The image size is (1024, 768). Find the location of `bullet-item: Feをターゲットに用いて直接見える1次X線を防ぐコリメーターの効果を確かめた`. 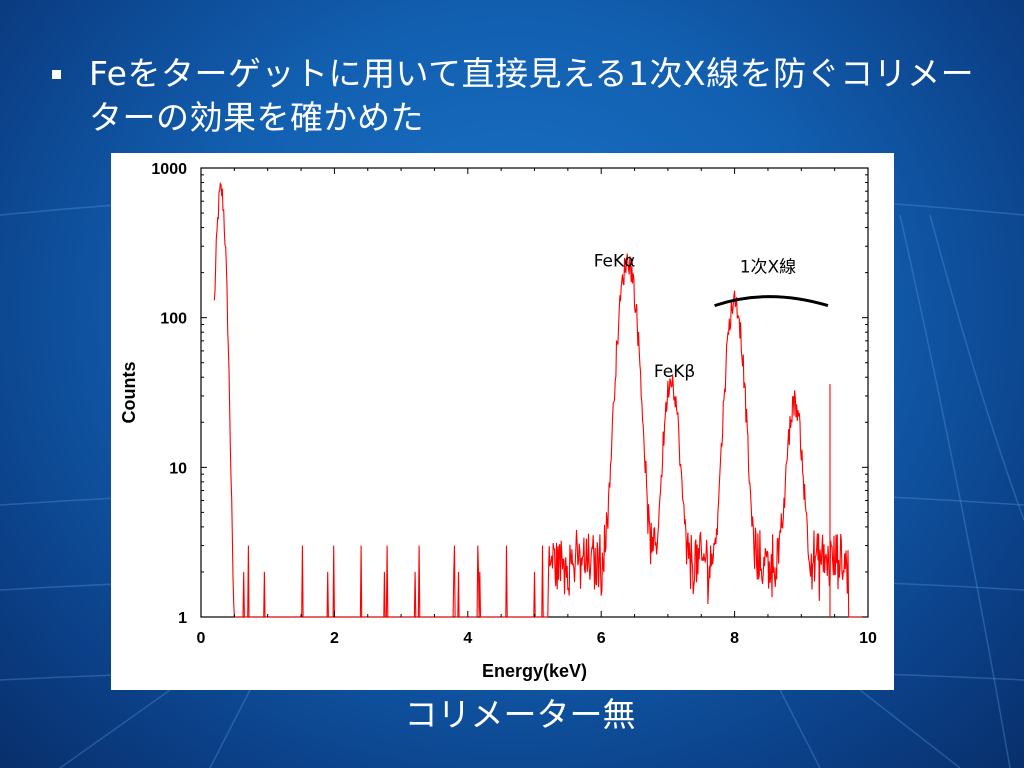

bullet-item: Feをターゲットに用いて直接見える1次X線を防ぐコリメーターの効果を確かめた is located at coordinates (517, 96).